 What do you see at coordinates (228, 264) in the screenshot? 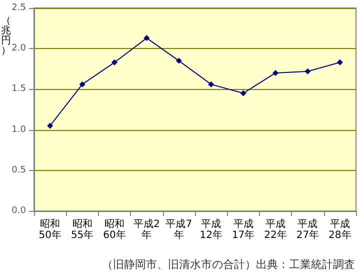
I see `text: （旧静岡市、旧清水市の合計）出典：工業統計調査` at bounding box center [228, 264].